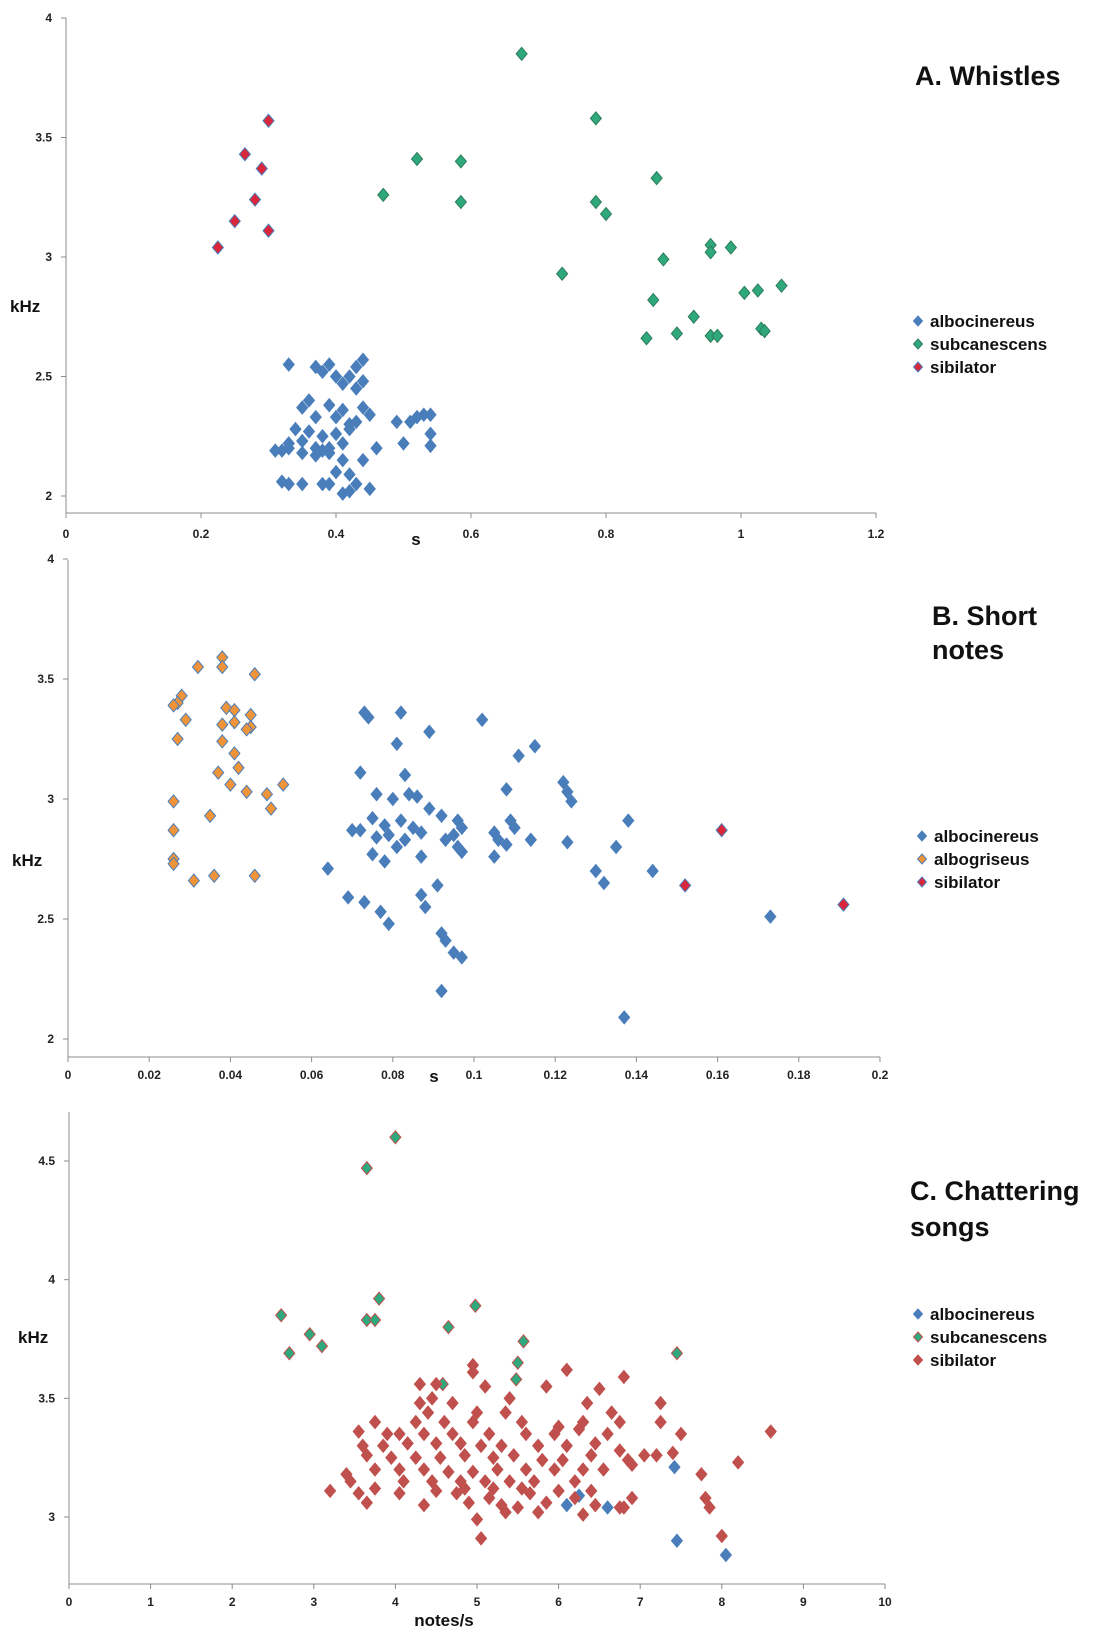 This screenshot has width=1095, height=1632. What do you see at coordinates (433, 1076) in the screenshot?
I see `panel-b-x-axis-label: s` at bounding box center [433, 1076].